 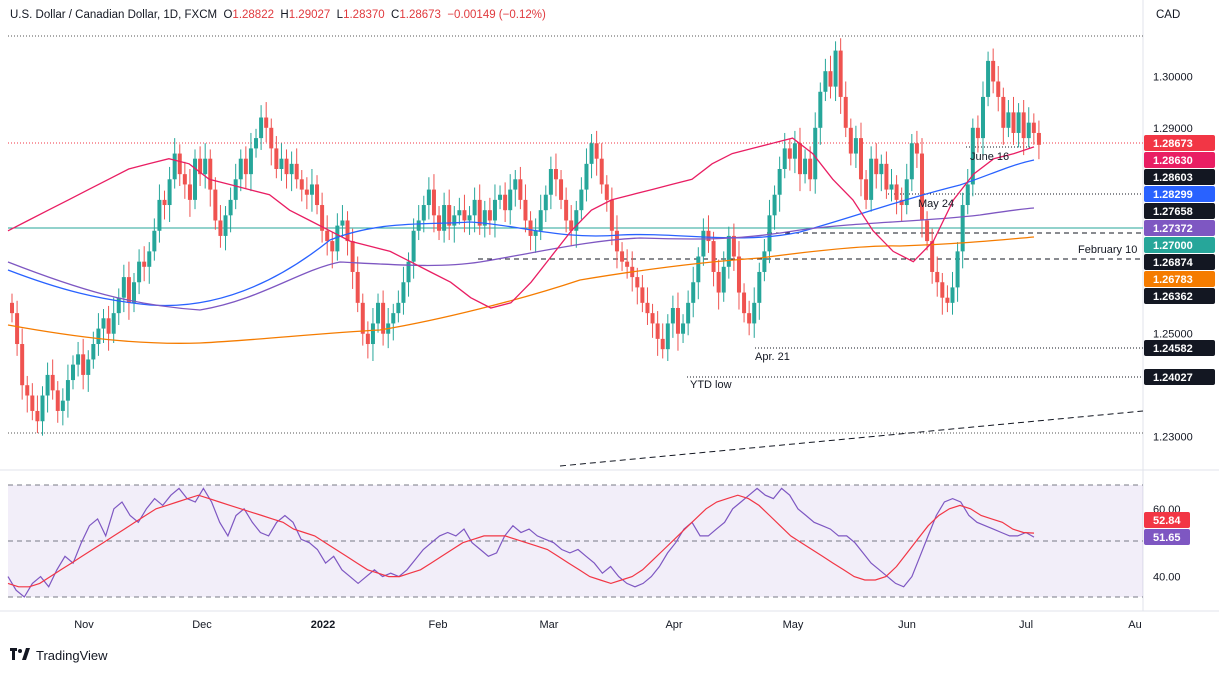 What do you see at coordinates (1179, 211) in the screenshot?
I see `price-axis-badge` at bounding box center [1179, 211].